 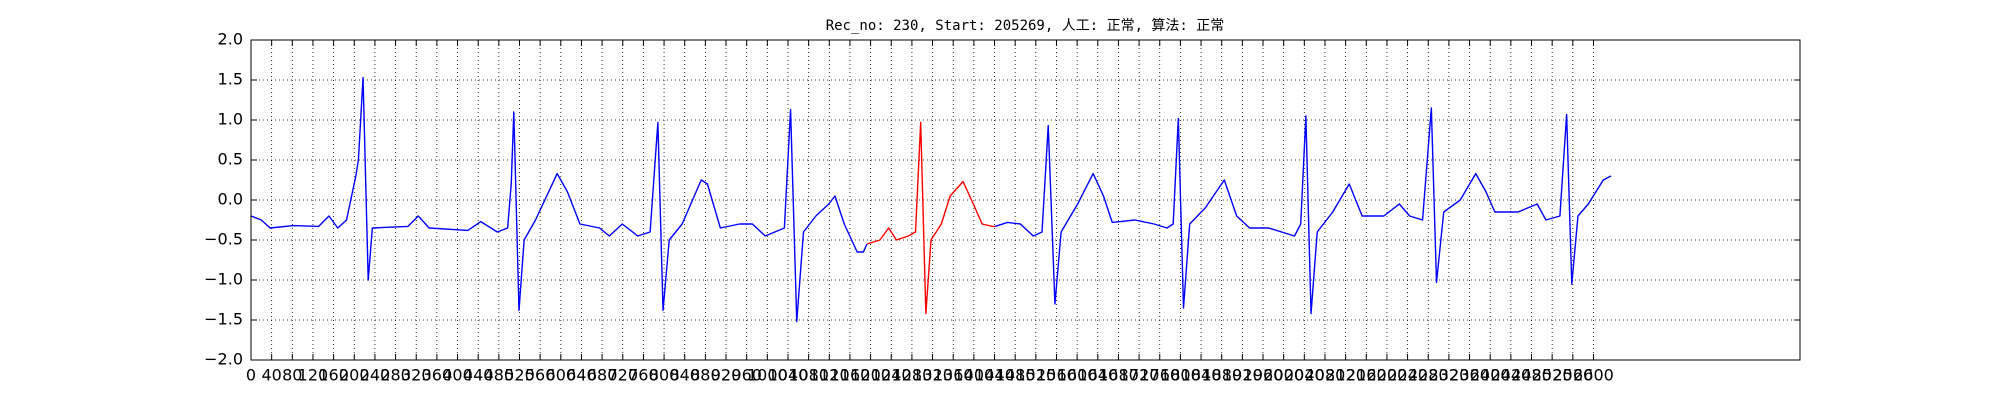 What do you see at coordinates (395, 375) in the screenshot?
I see `x-tick-label: 280` at bounding box center [395, 375].